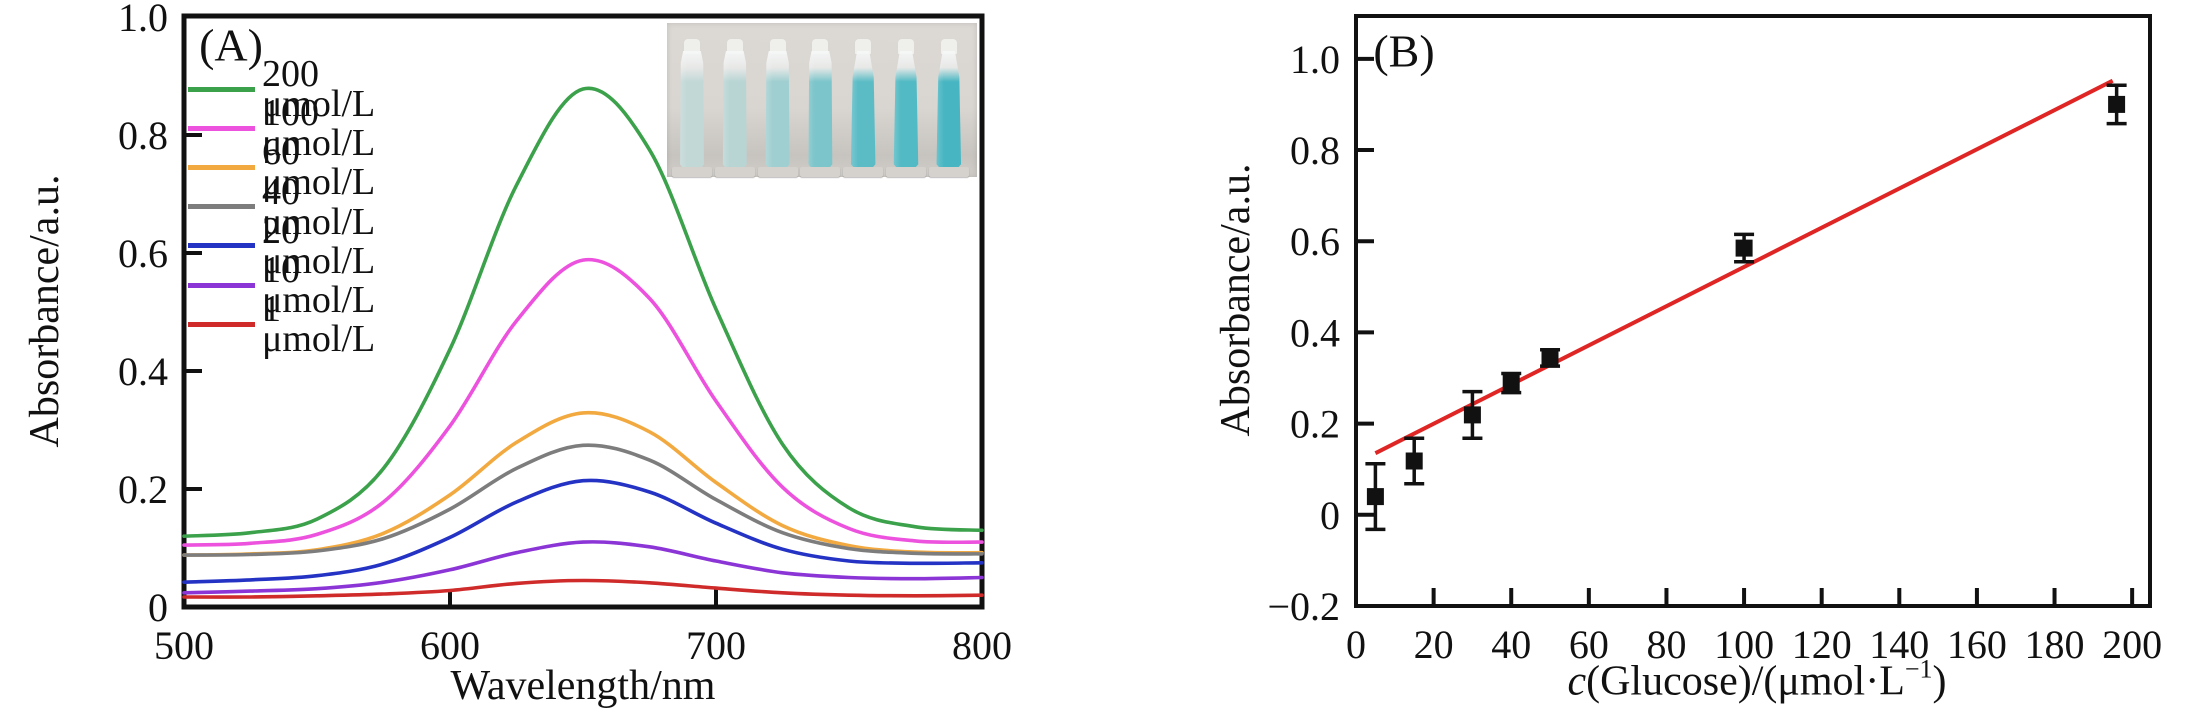 The height and width of the screenshot is (724, 2205). What do you see at coordinates (1589, 644) in the screenshot?
I see `x-tick-label: 60` at bounding box center [1589, 644].